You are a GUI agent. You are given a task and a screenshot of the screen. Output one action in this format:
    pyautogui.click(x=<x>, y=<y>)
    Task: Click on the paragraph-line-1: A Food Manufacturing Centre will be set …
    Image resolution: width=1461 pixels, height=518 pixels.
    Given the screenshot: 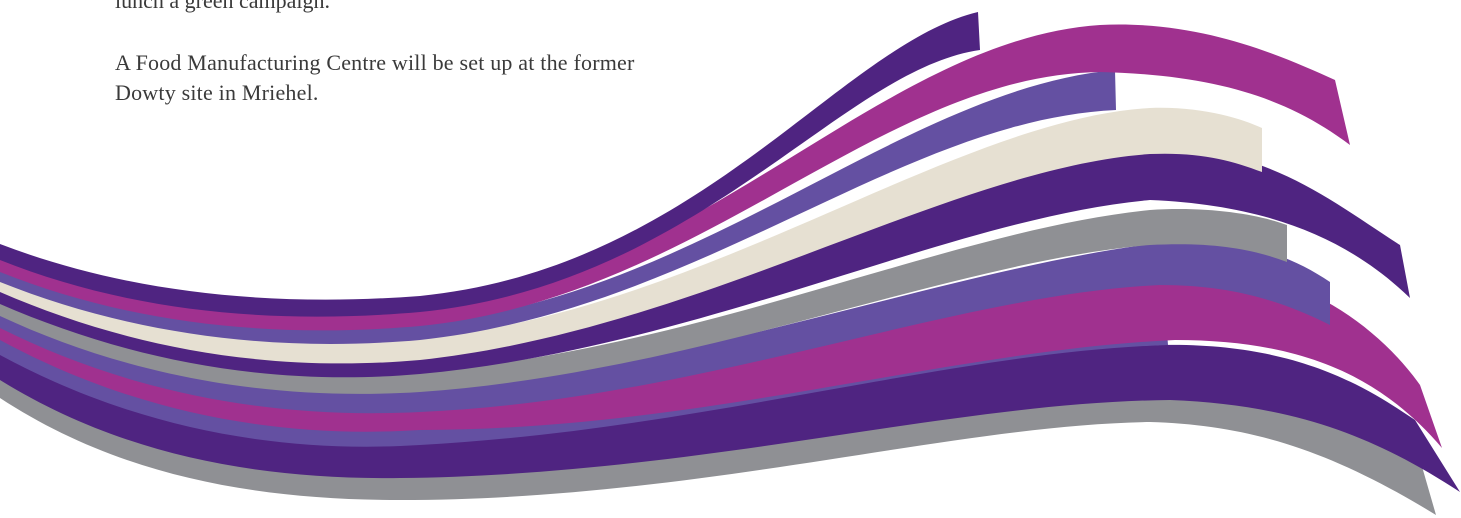 What is the action you would take?
    pyautogui.click(x=375, y=62)
    